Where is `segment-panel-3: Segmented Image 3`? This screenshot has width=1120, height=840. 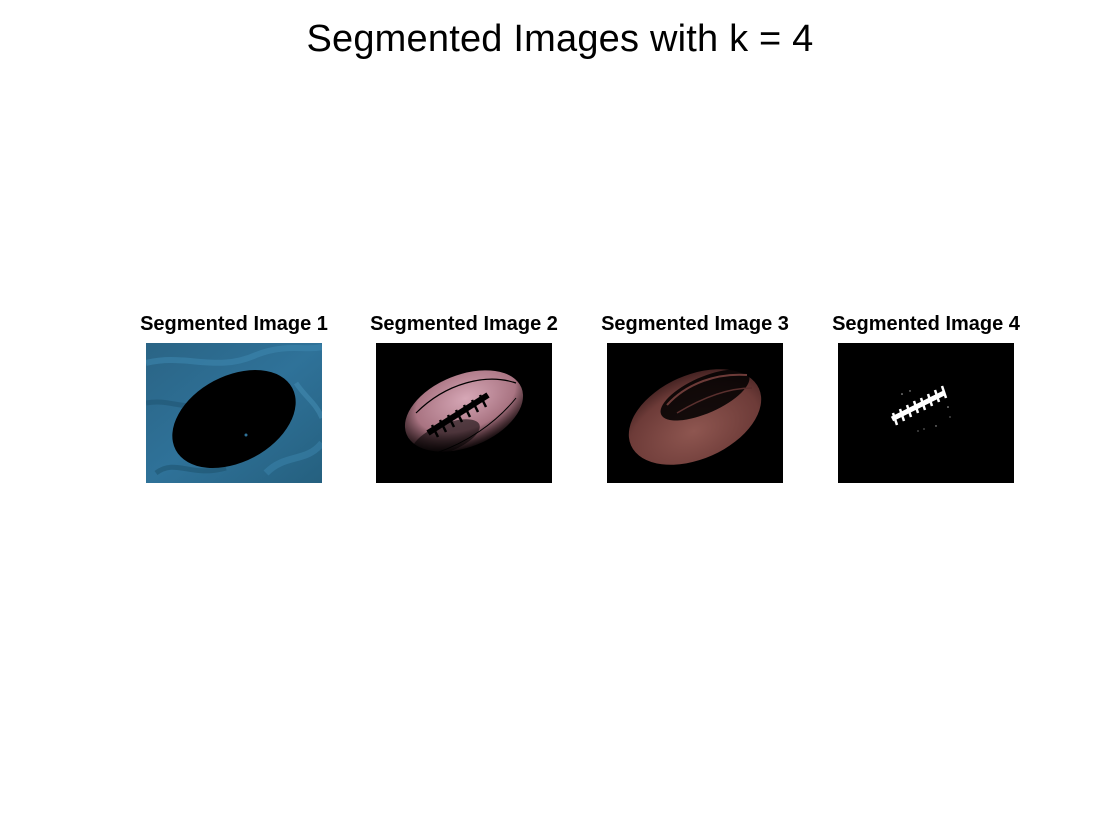 segment-panel-3: Segmented Image 3 is located at coordinates (695, 400).